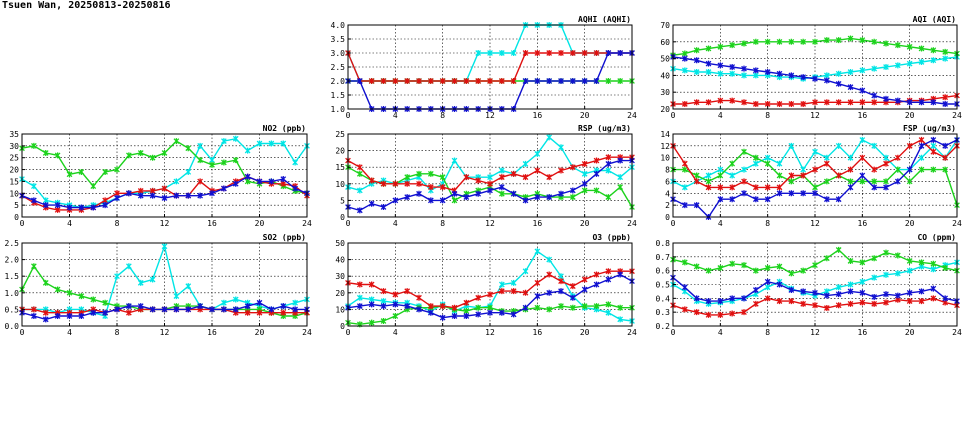 The image size is (975, 447). I want to click on y-tick-label: 3.5, so click(338, 39).